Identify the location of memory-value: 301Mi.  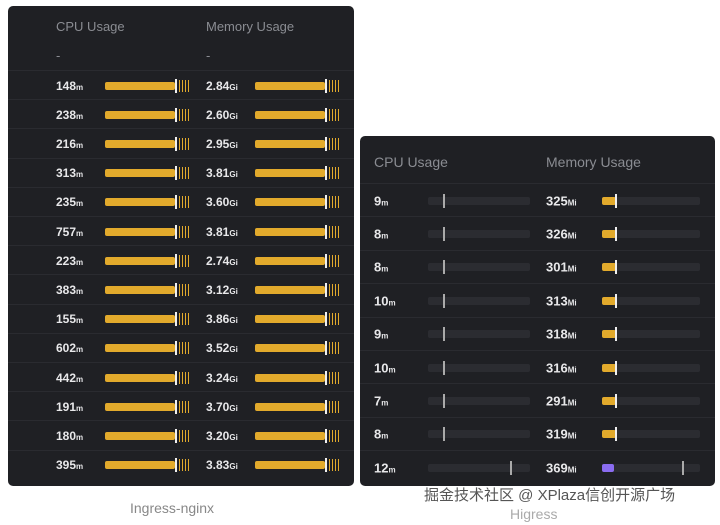
(561, 267).